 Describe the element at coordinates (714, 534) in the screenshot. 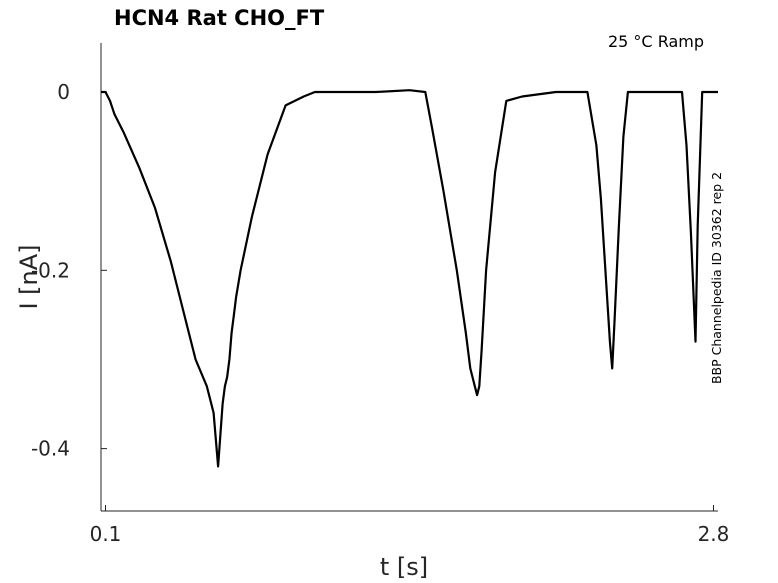

I see `x-tick-label: 2.8` at that location.